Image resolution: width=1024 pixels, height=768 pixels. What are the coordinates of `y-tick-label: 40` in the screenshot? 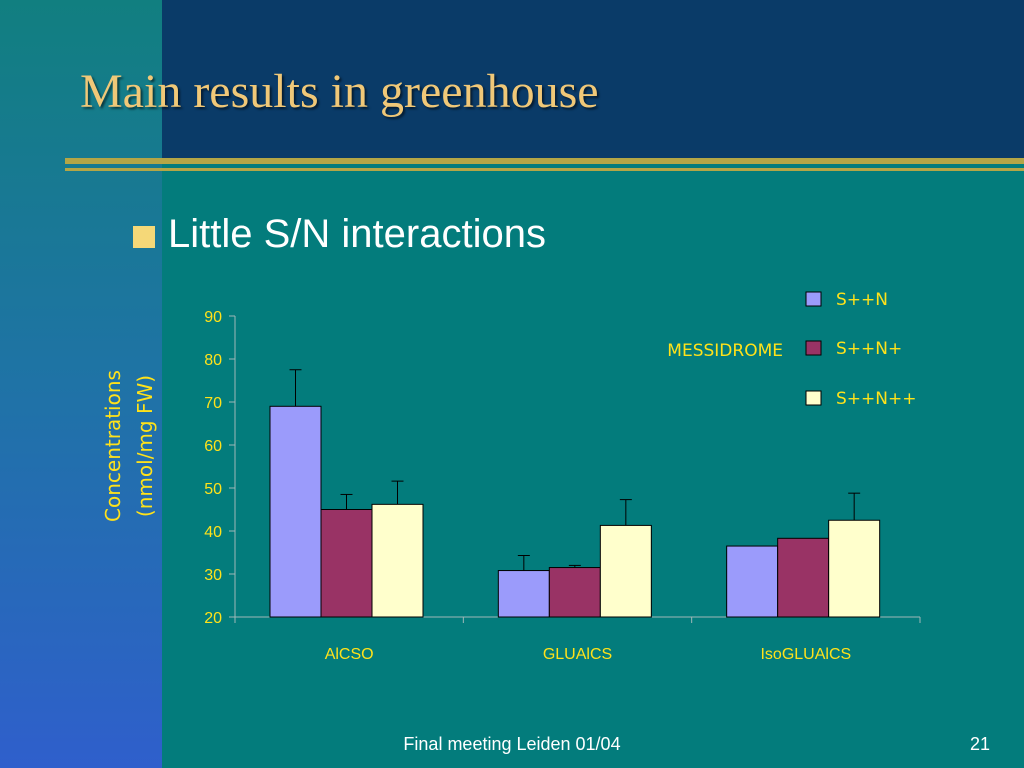 It's located at (213, 532).